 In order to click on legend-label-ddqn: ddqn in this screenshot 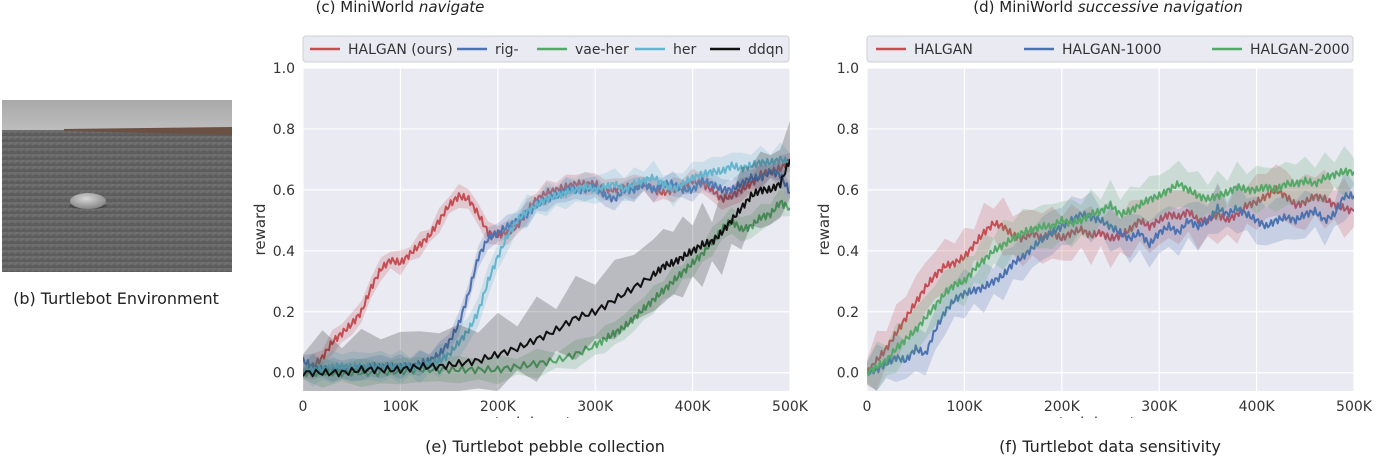, I will do `click(766, 50)`.